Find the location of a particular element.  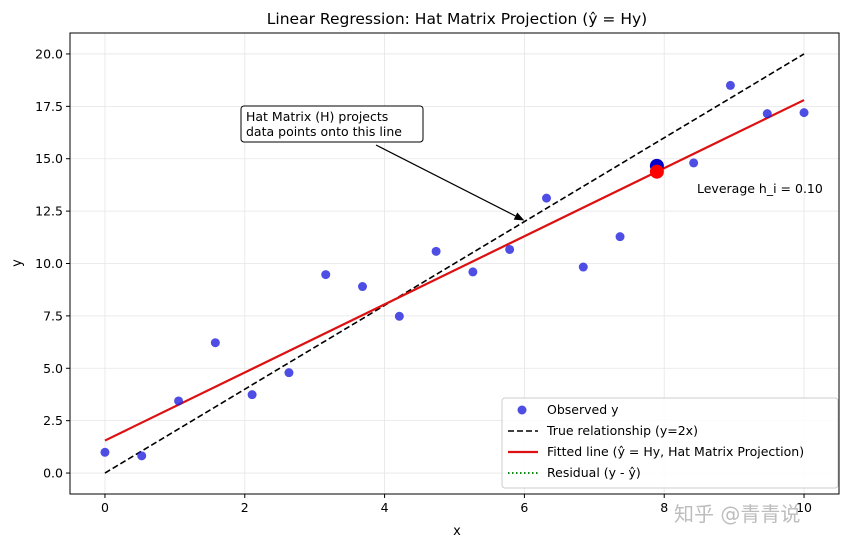

x-tick-label: 10 is located at coordinates (804, 507).